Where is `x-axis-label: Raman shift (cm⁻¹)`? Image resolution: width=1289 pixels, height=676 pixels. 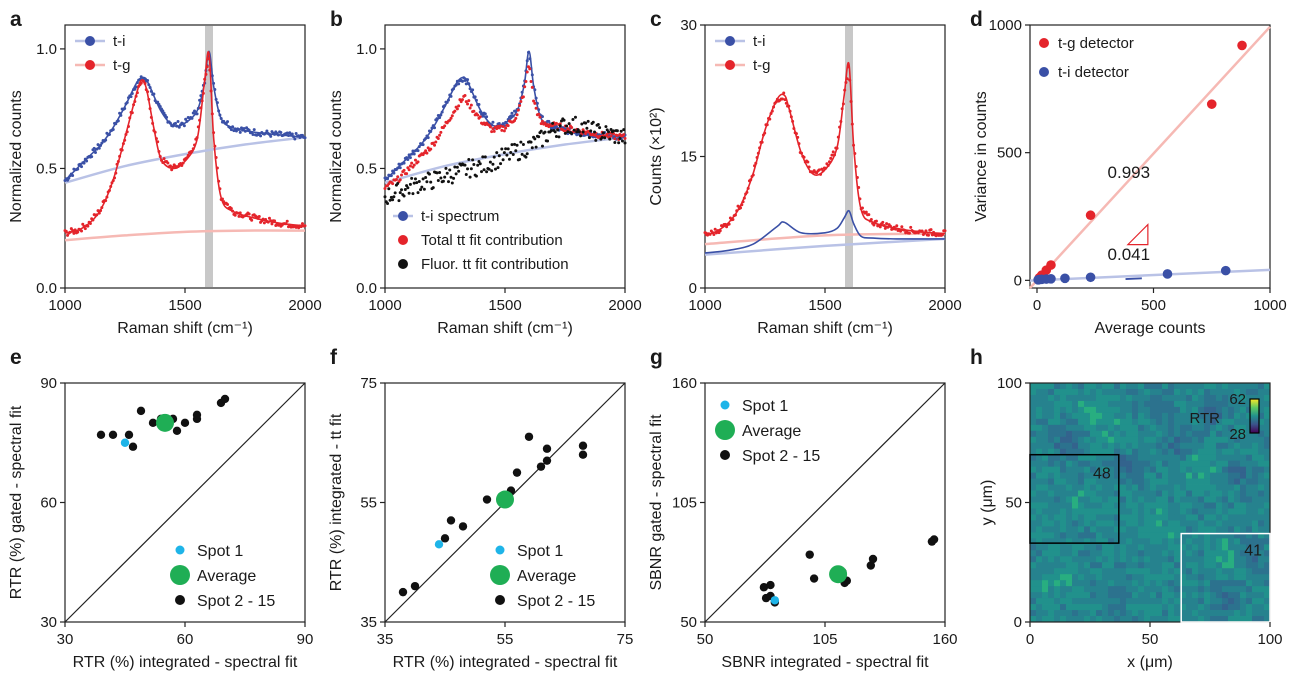 x-axis-label: Raman shift (cm⁻¹) is located at coordinates (825, 328).